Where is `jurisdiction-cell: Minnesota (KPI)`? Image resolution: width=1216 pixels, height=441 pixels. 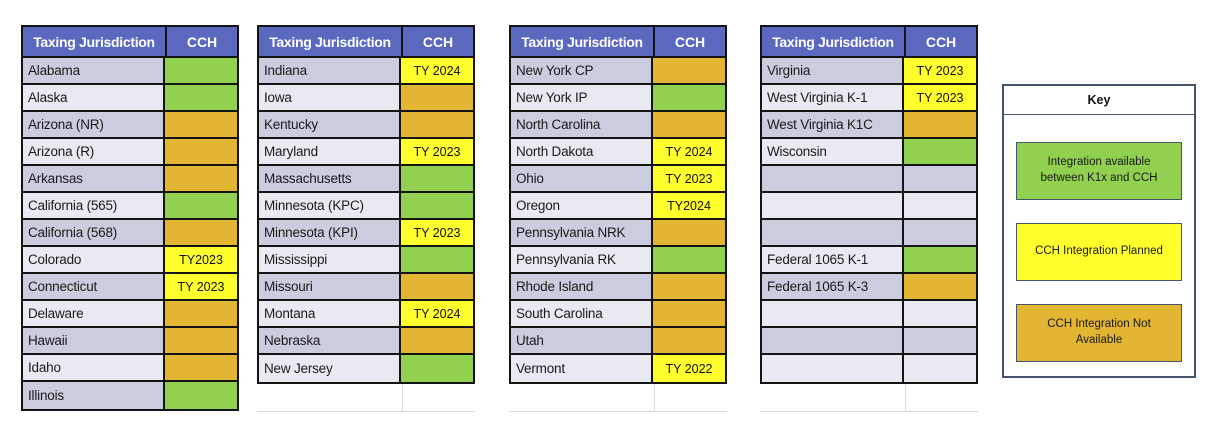 jurisdiction-cell: Minnesota (KPI) is located at coordinates (330, 232).